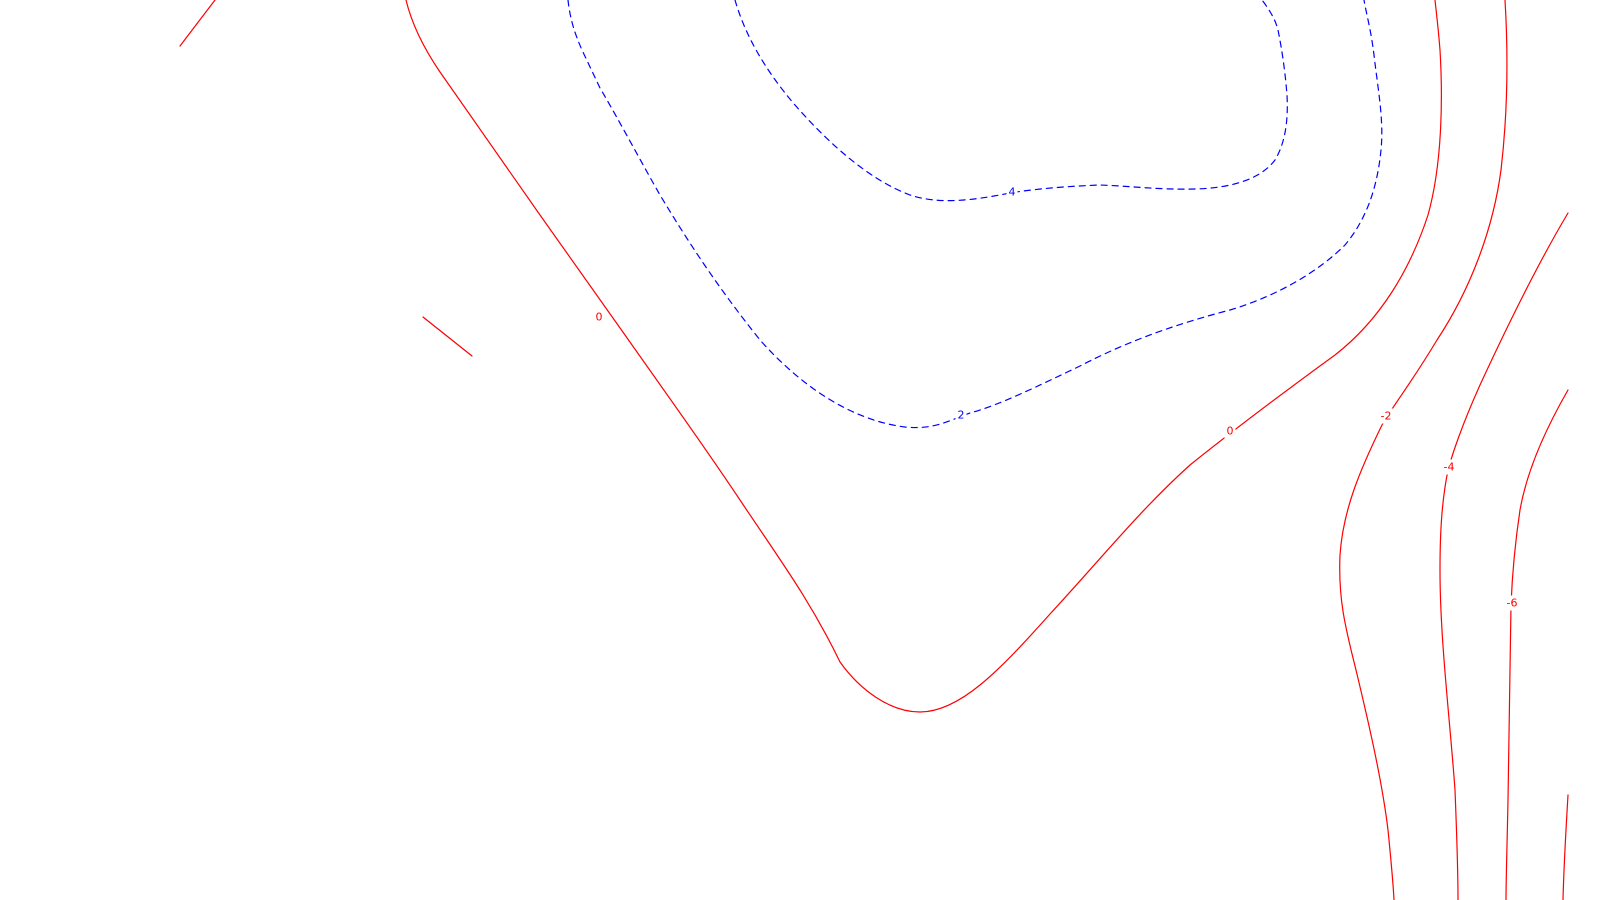 The image size is (1600, 900). I want to click on contour-line-level-4-inner, so click(1011, 101).